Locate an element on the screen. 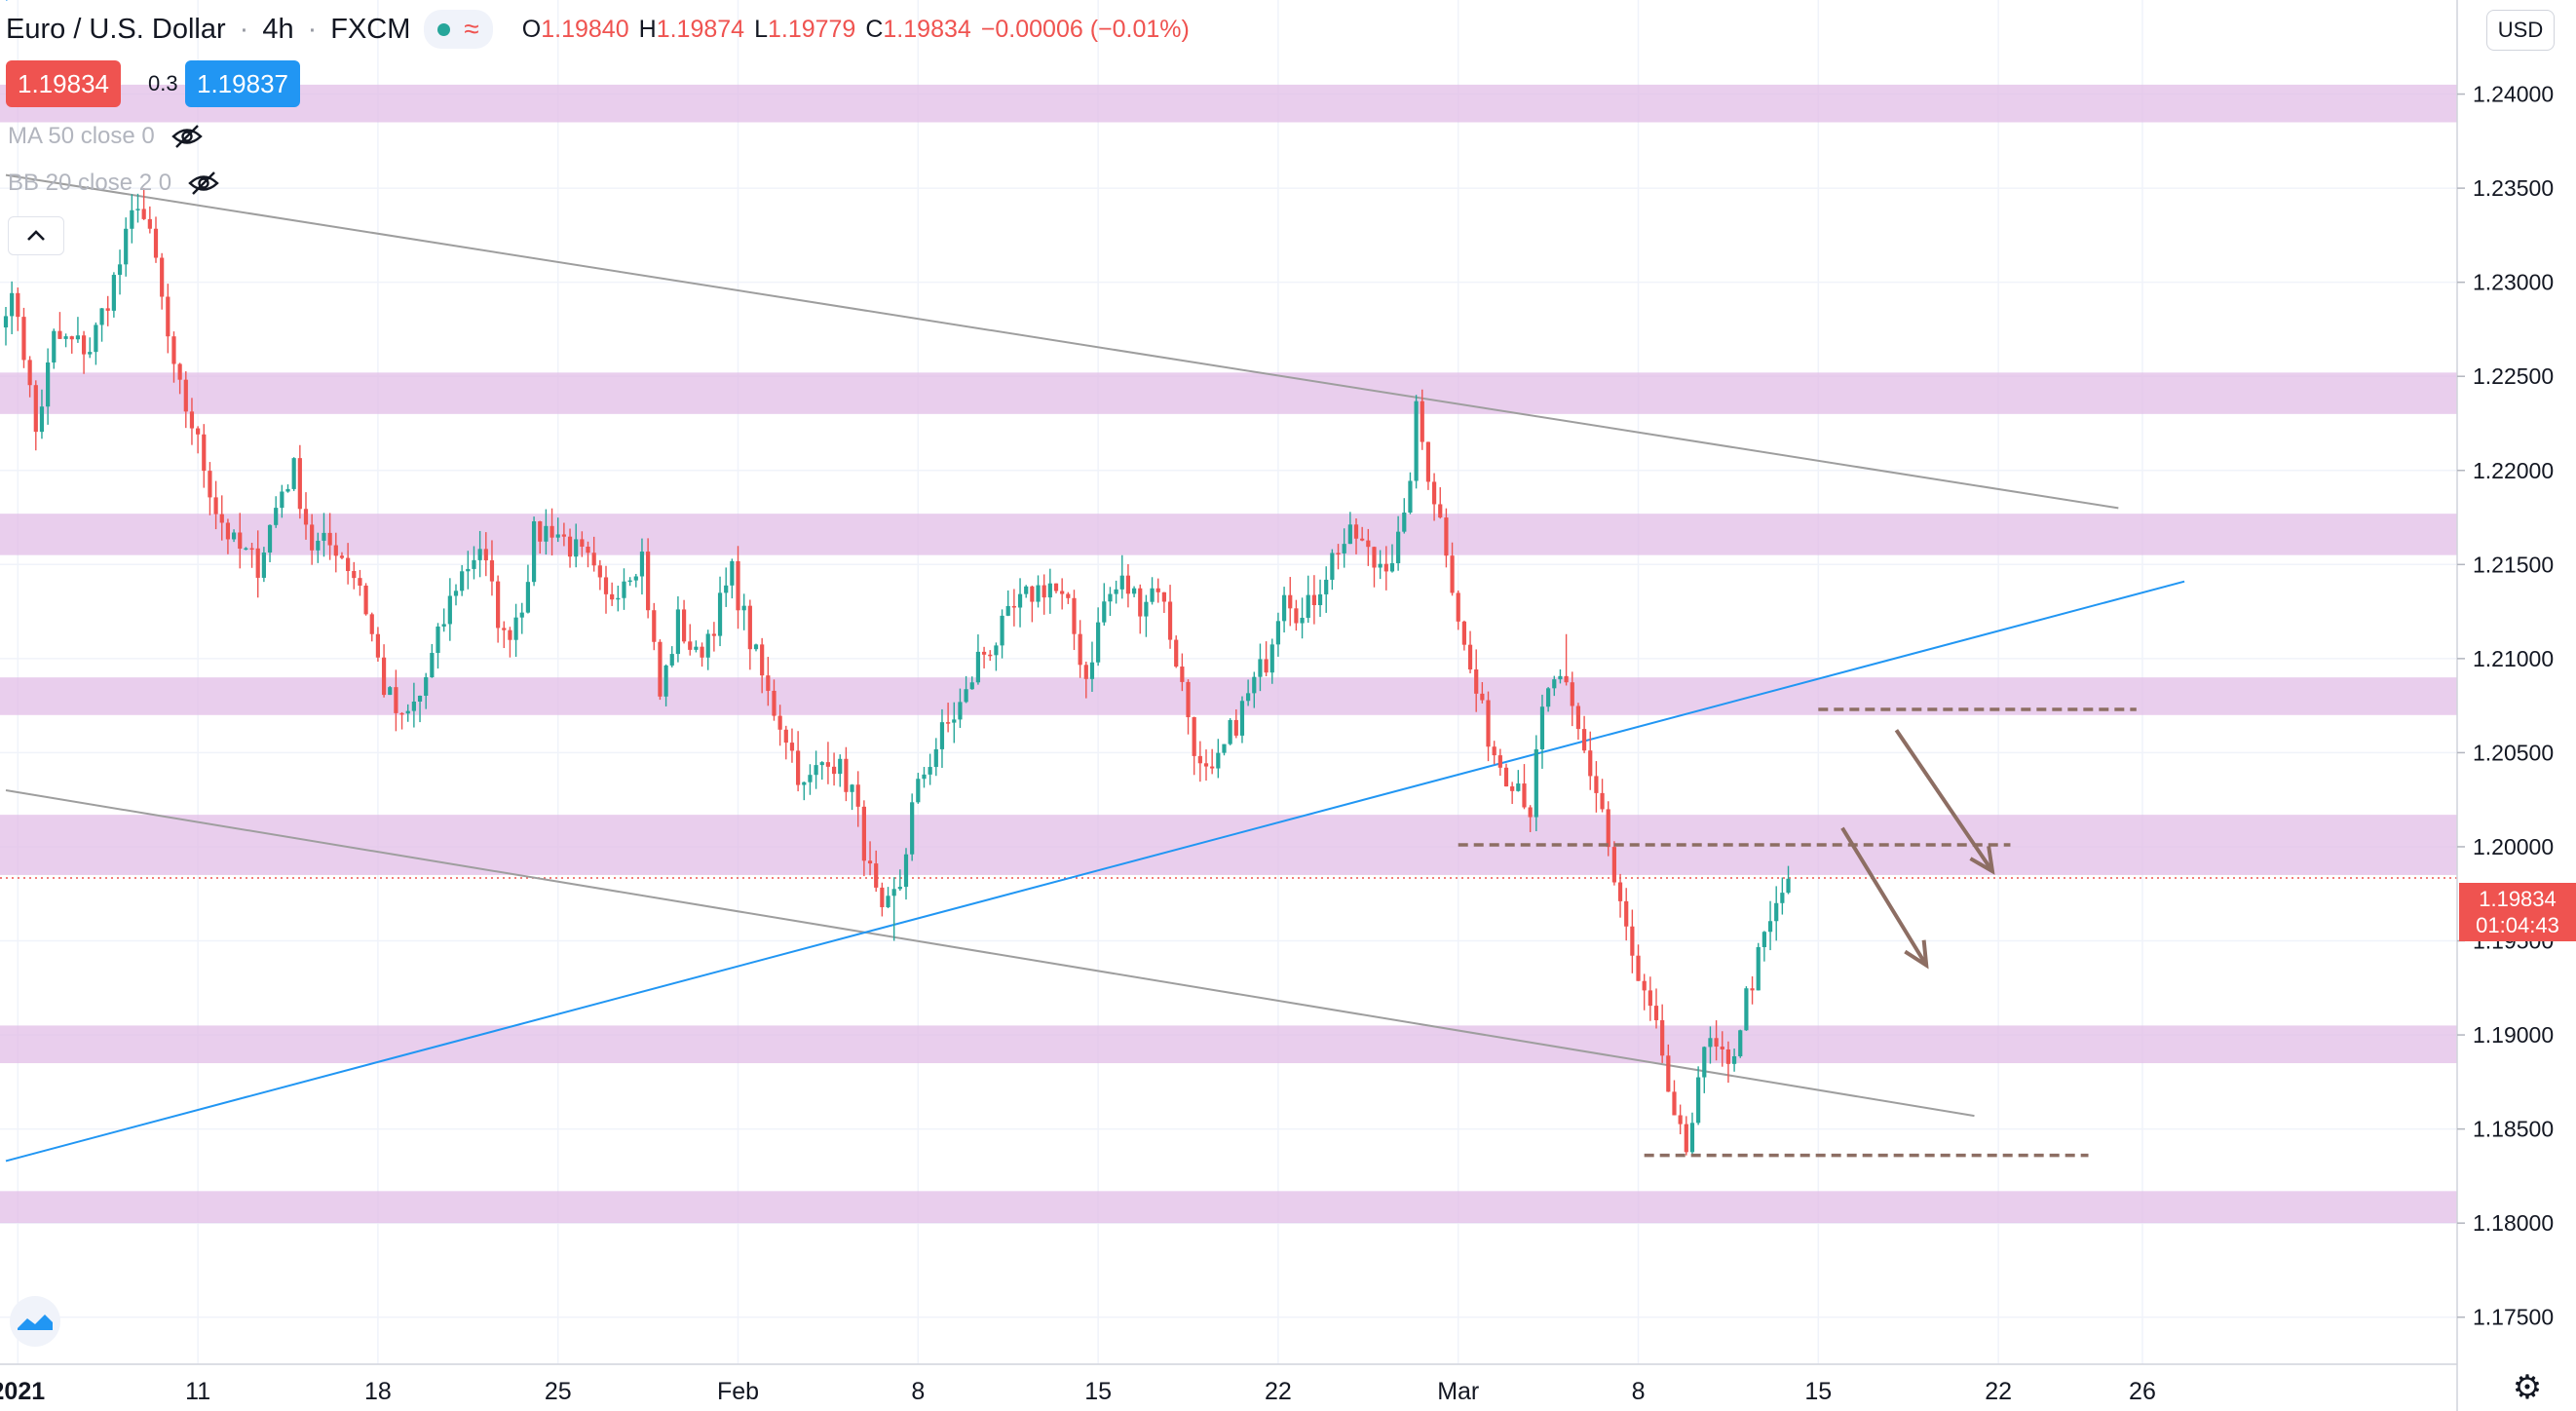 The width and height of the screenshot is (2576, 1411). indicator-ma: MA 50 close 0 is located at coordinates (106, 136).